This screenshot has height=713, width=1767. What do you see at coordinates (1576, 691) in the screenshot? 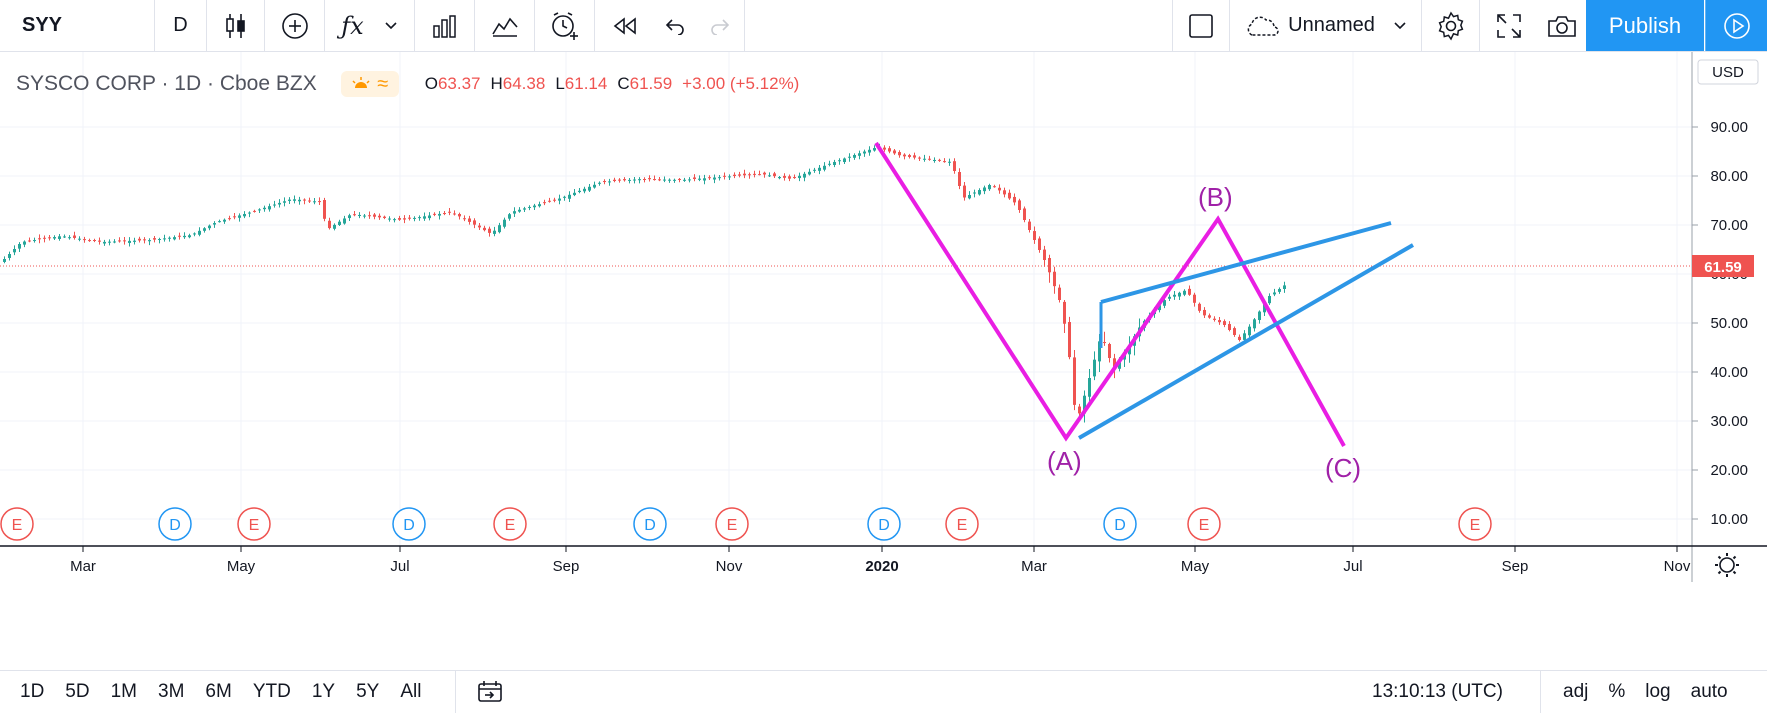
I see `adj-toggle: adj` at bounding box center [1576, 691].